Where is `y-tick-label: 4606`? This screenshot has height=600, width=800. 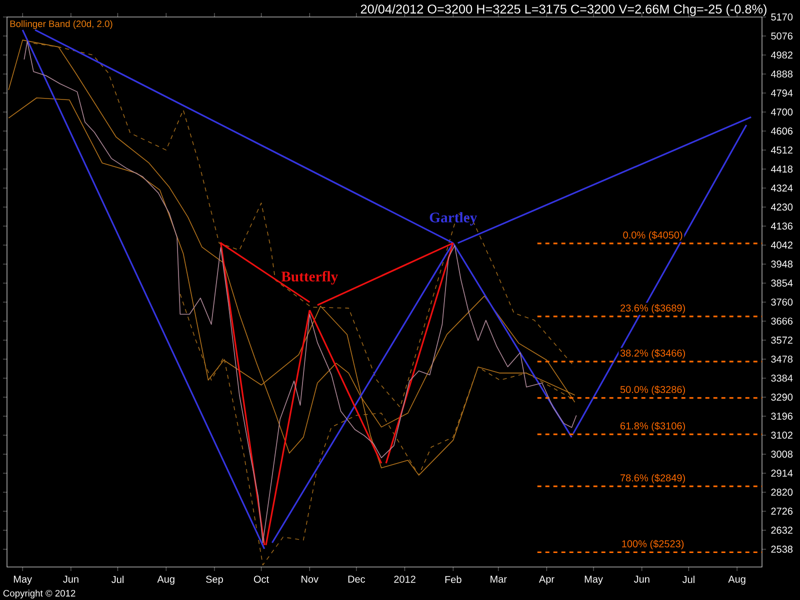 y-tick-label: 4606 is located at coordinates (781, 131).